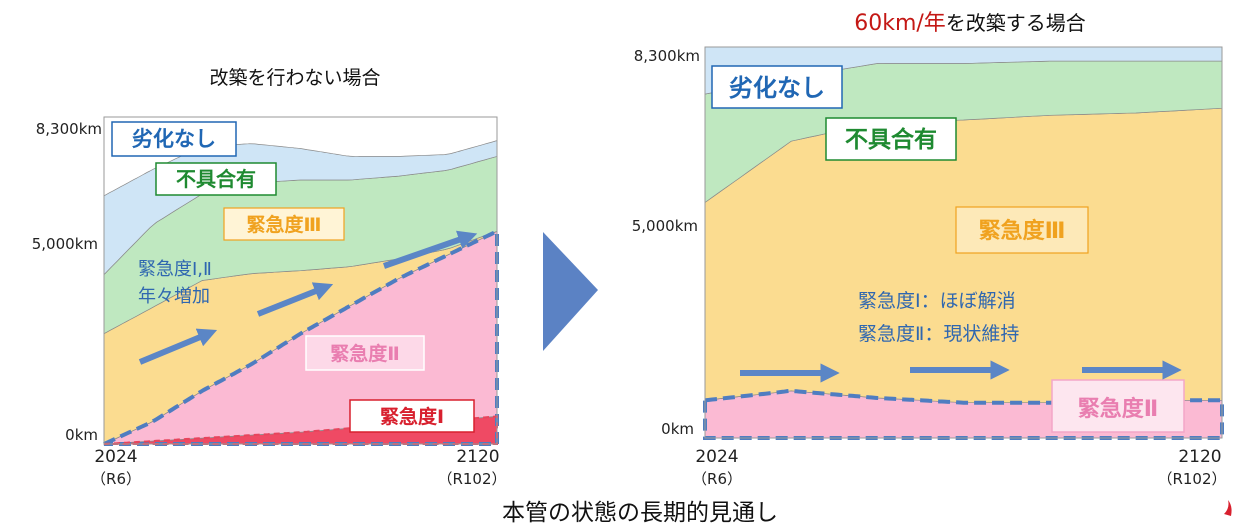 The image size is (1240, 530). I want to click on left-ytick-5000: 5,000km, so click(65, 244).